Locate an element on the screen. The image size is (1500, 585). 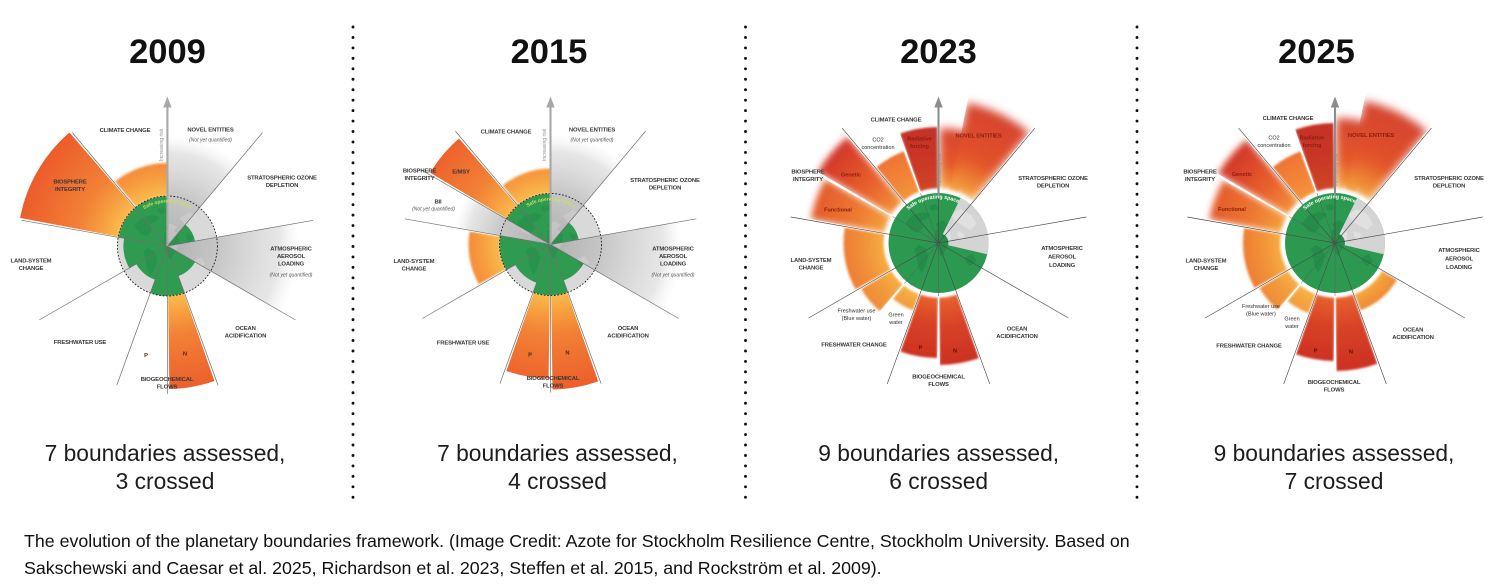
svg-text: BII is located at coordinates (438, 202).